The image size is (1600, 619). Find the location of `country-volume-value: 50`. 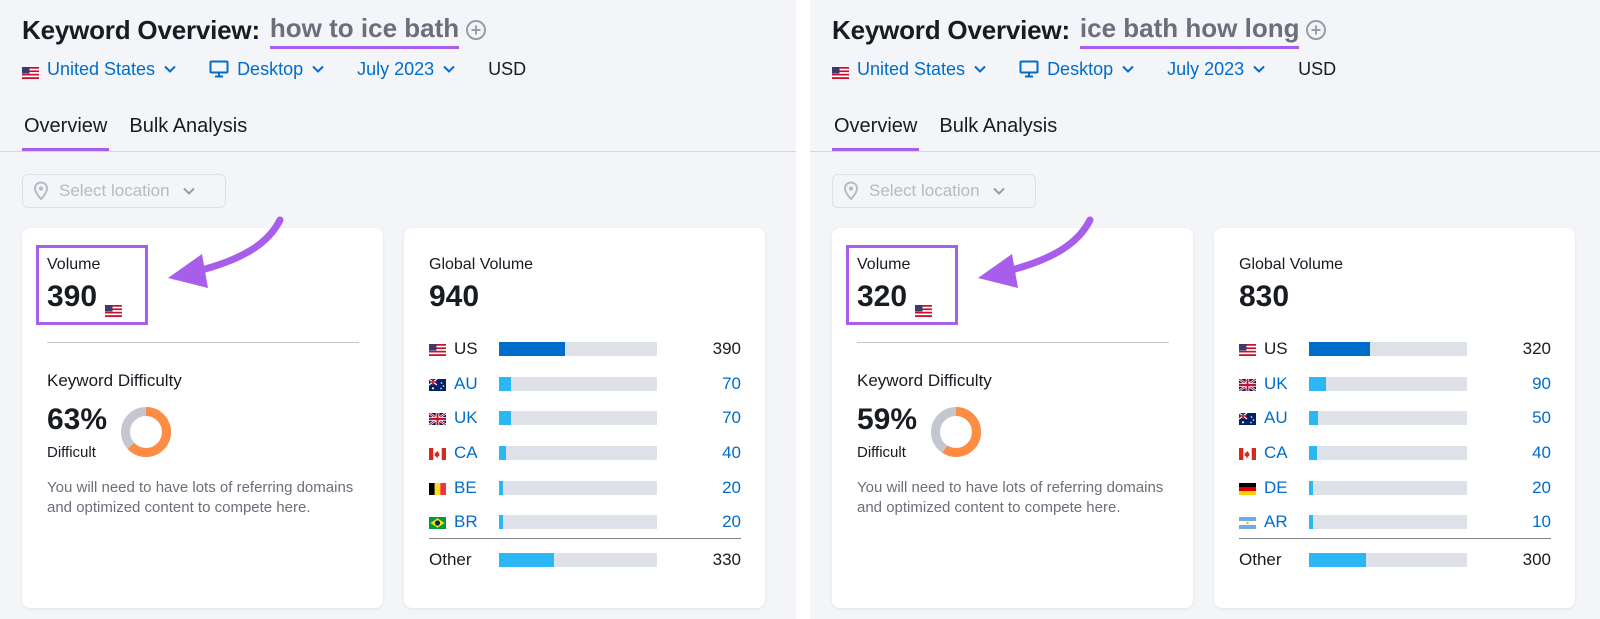

country-volume-value: 50 is located at coordinates (1541, 418).